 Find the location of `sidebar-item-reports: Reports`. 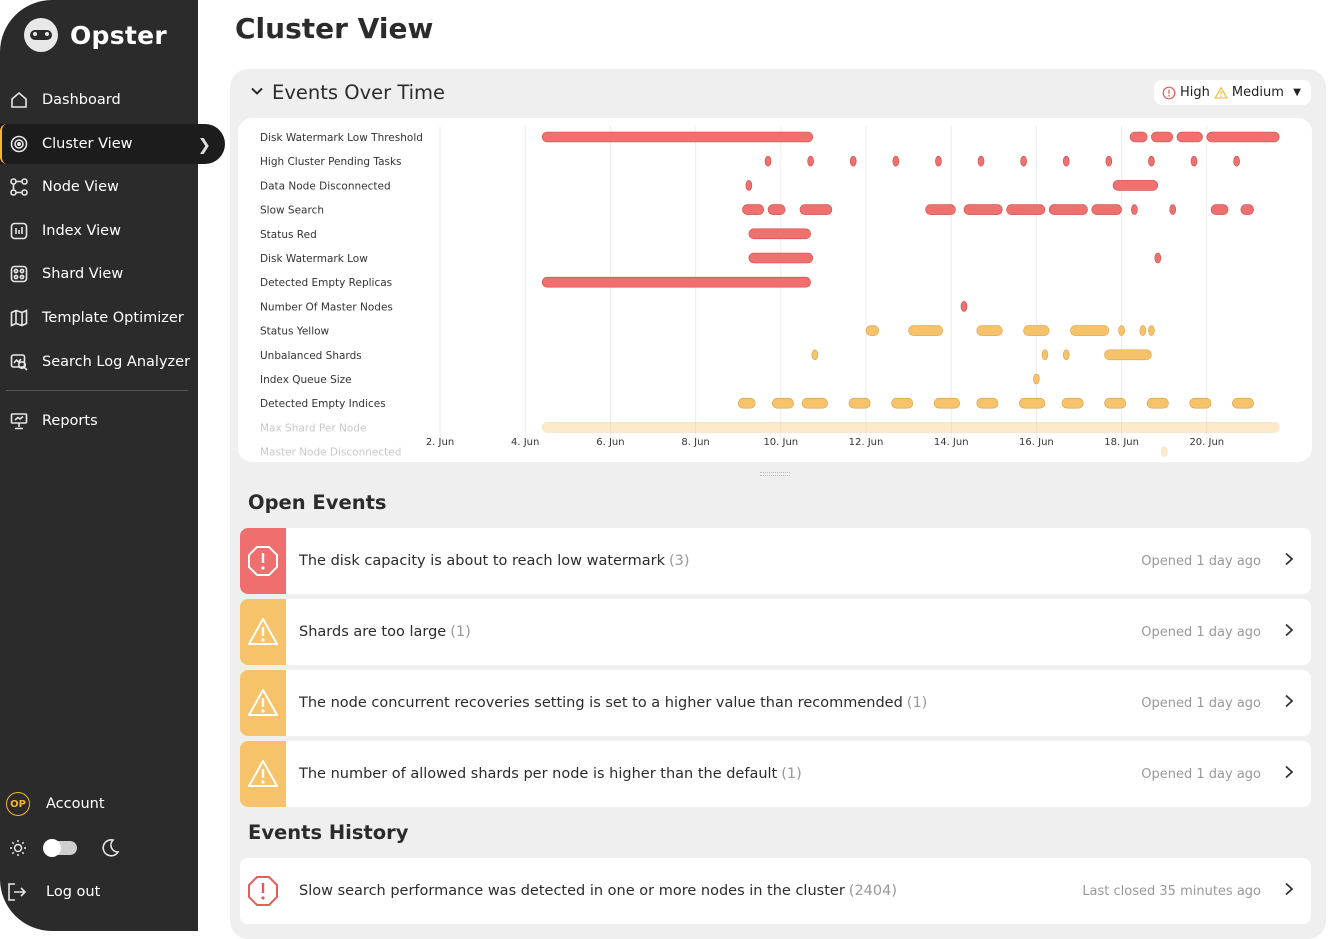

sidebar-item-reports: Reports is located at coordinates (112, 421).